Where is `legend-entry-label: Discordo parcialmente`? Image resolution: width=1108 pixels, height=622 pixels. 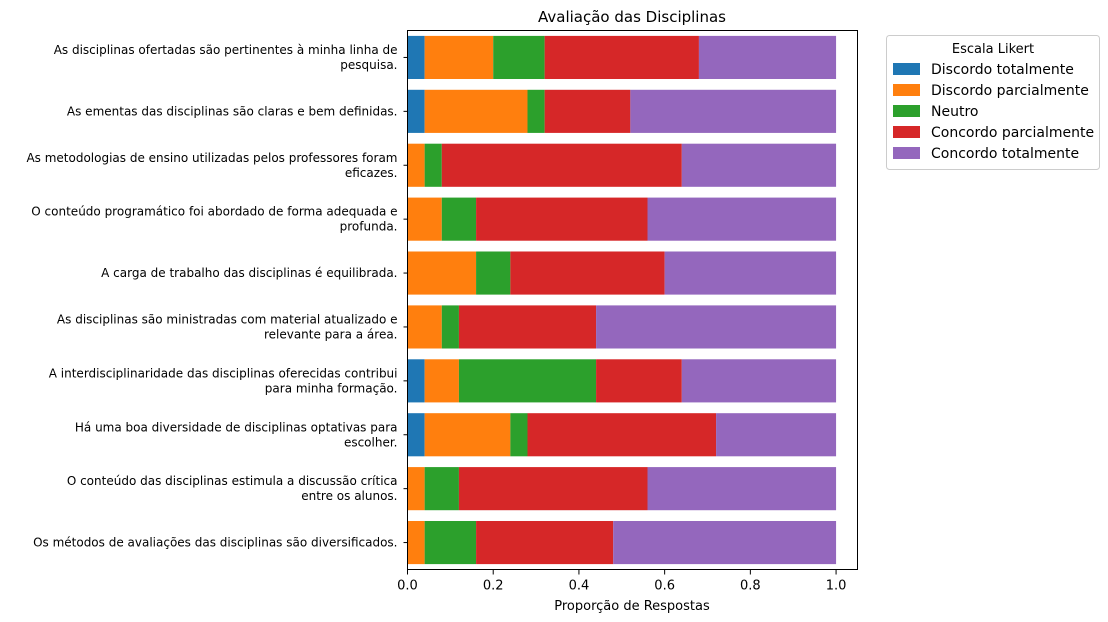
legend-entry-label: Discordo parcialmente is located at coordinates (1010, 91).